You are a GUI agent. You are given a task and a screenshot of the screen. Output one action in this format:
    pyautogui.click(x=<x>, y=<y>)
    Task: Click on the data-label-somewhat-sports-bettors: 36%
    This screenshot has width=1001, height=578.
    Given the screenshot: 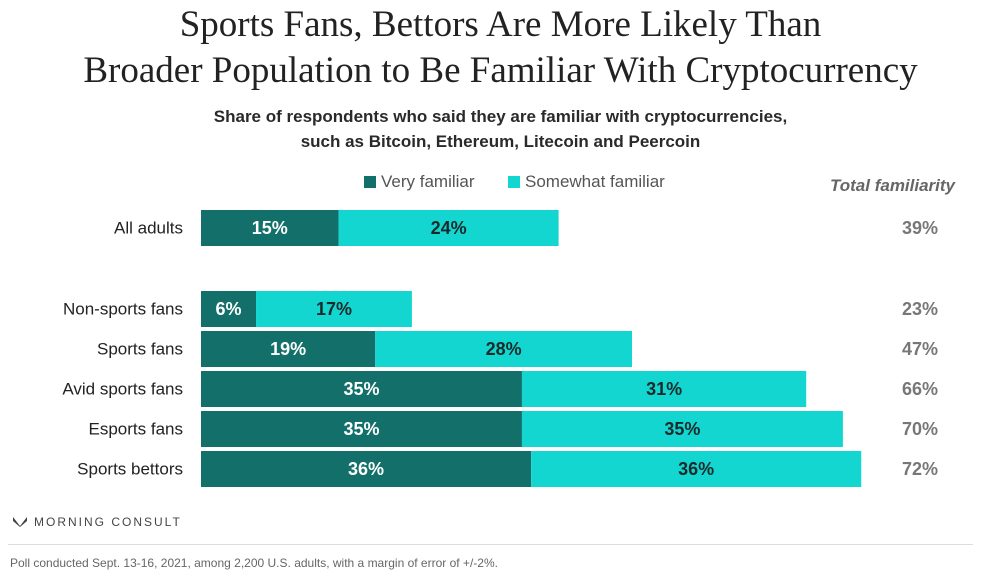 What is the action you would take?
    pyautogui.click(x=696, y=469)
    